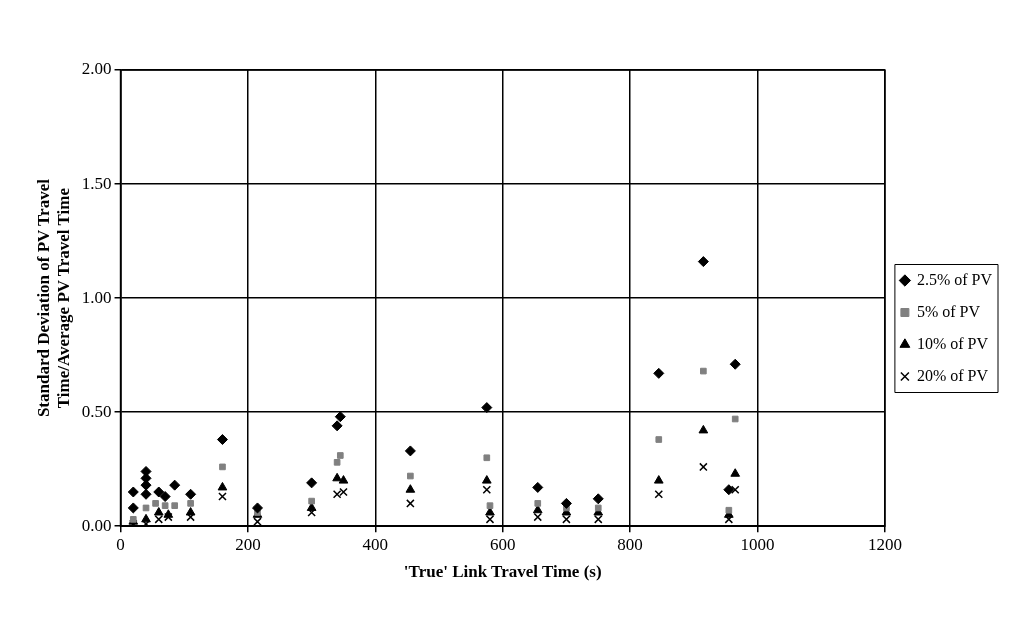 Image resolution: width=1010 pixels, height=617 pixels. I want to click on x-tick-label: 0, so click(120, 544).